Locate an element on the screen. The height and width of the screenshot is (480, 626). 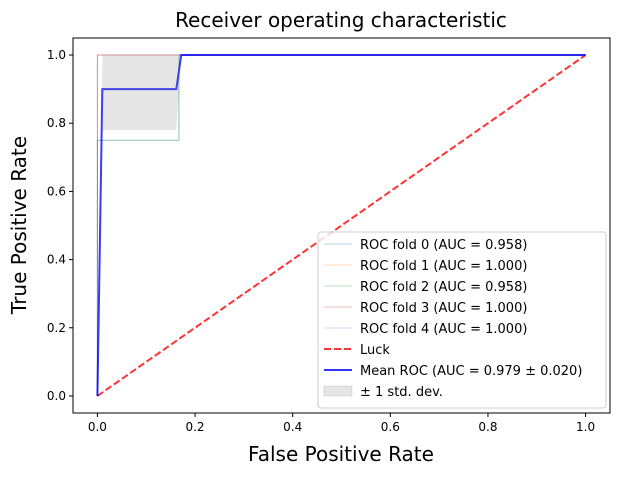
y-tick-label: 0.0 is located at coordinates (56, 396).